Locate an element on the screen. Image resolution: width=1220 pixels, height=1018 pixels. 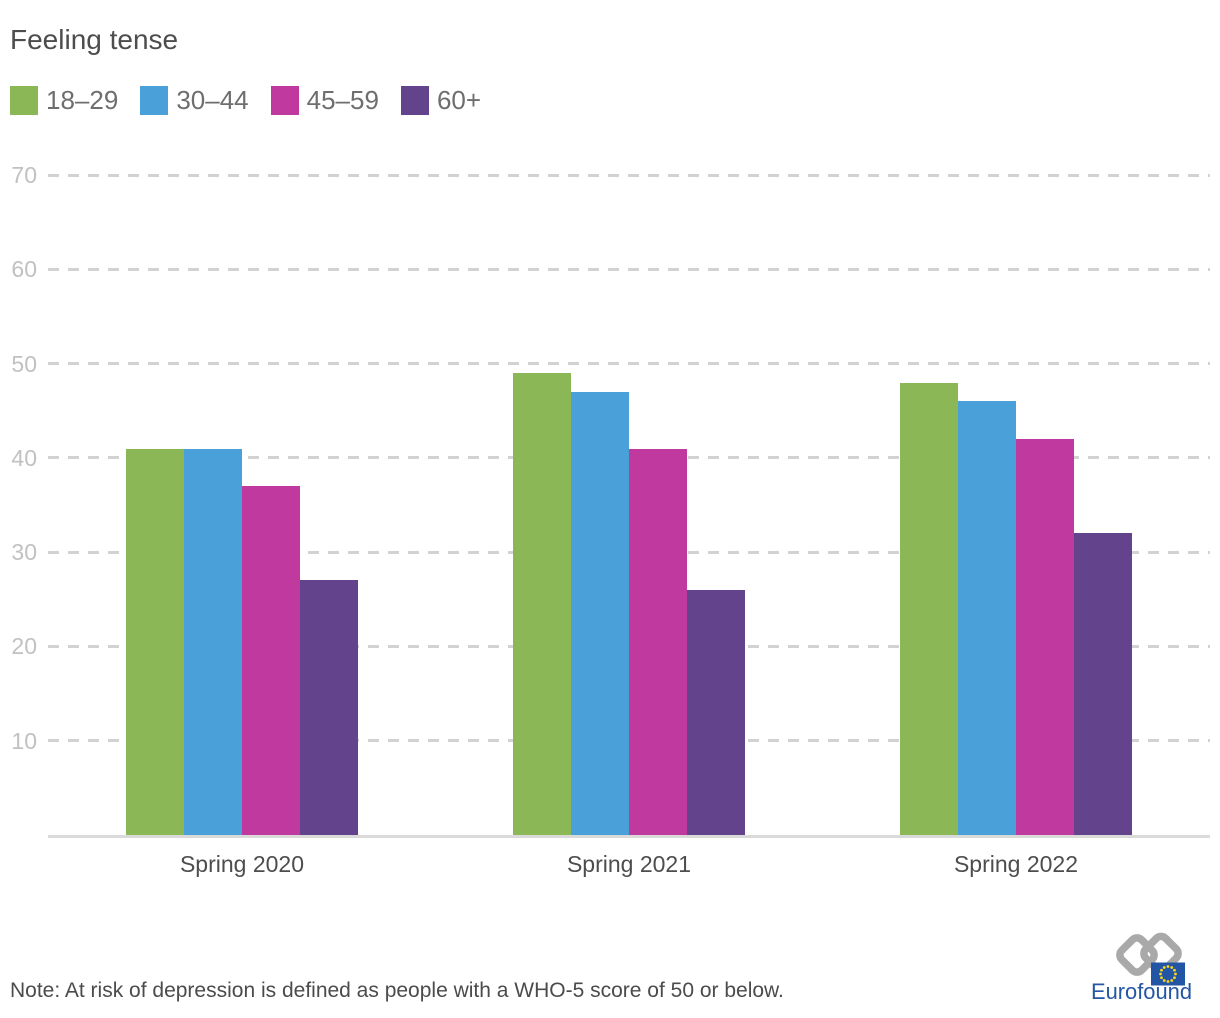
x-axis-line is located at coordinates (629, 836).